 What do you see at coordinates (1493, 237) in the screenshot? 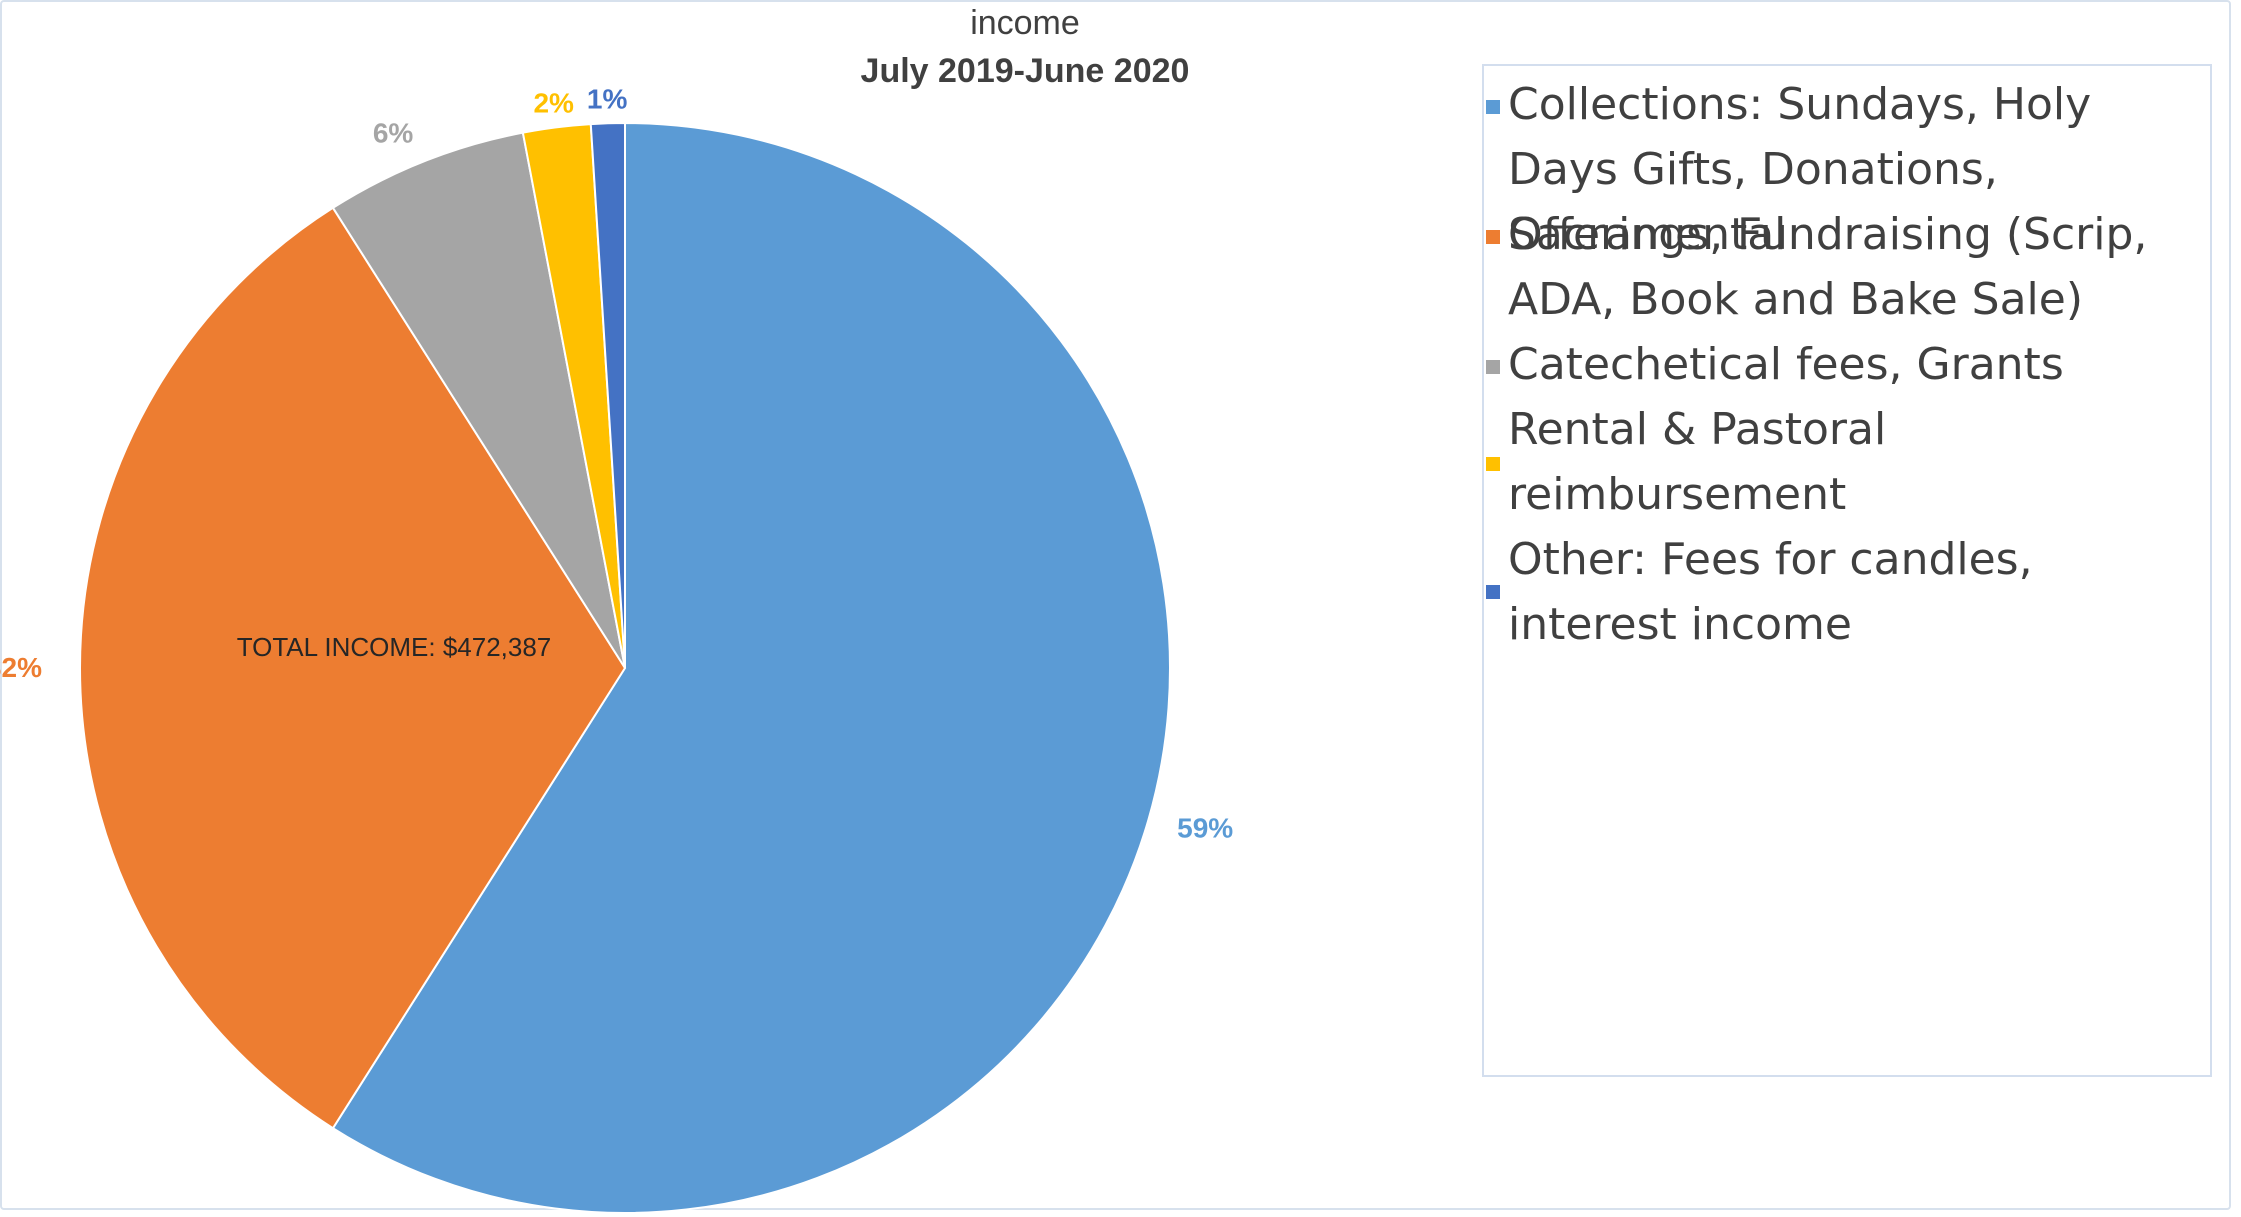
I see `legend-swatch-offerings` at bounding box center [1493, 237].